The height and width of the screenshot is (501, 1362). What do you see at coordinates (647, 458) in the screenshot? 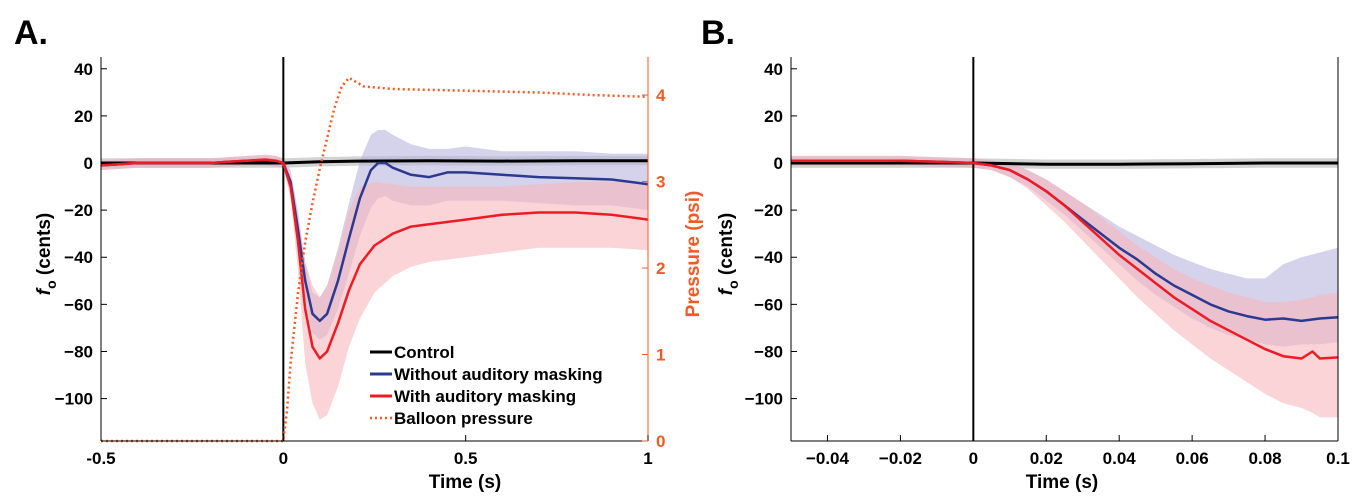
I see `a-xtick-label: 1` at bounding box center [647, 458].